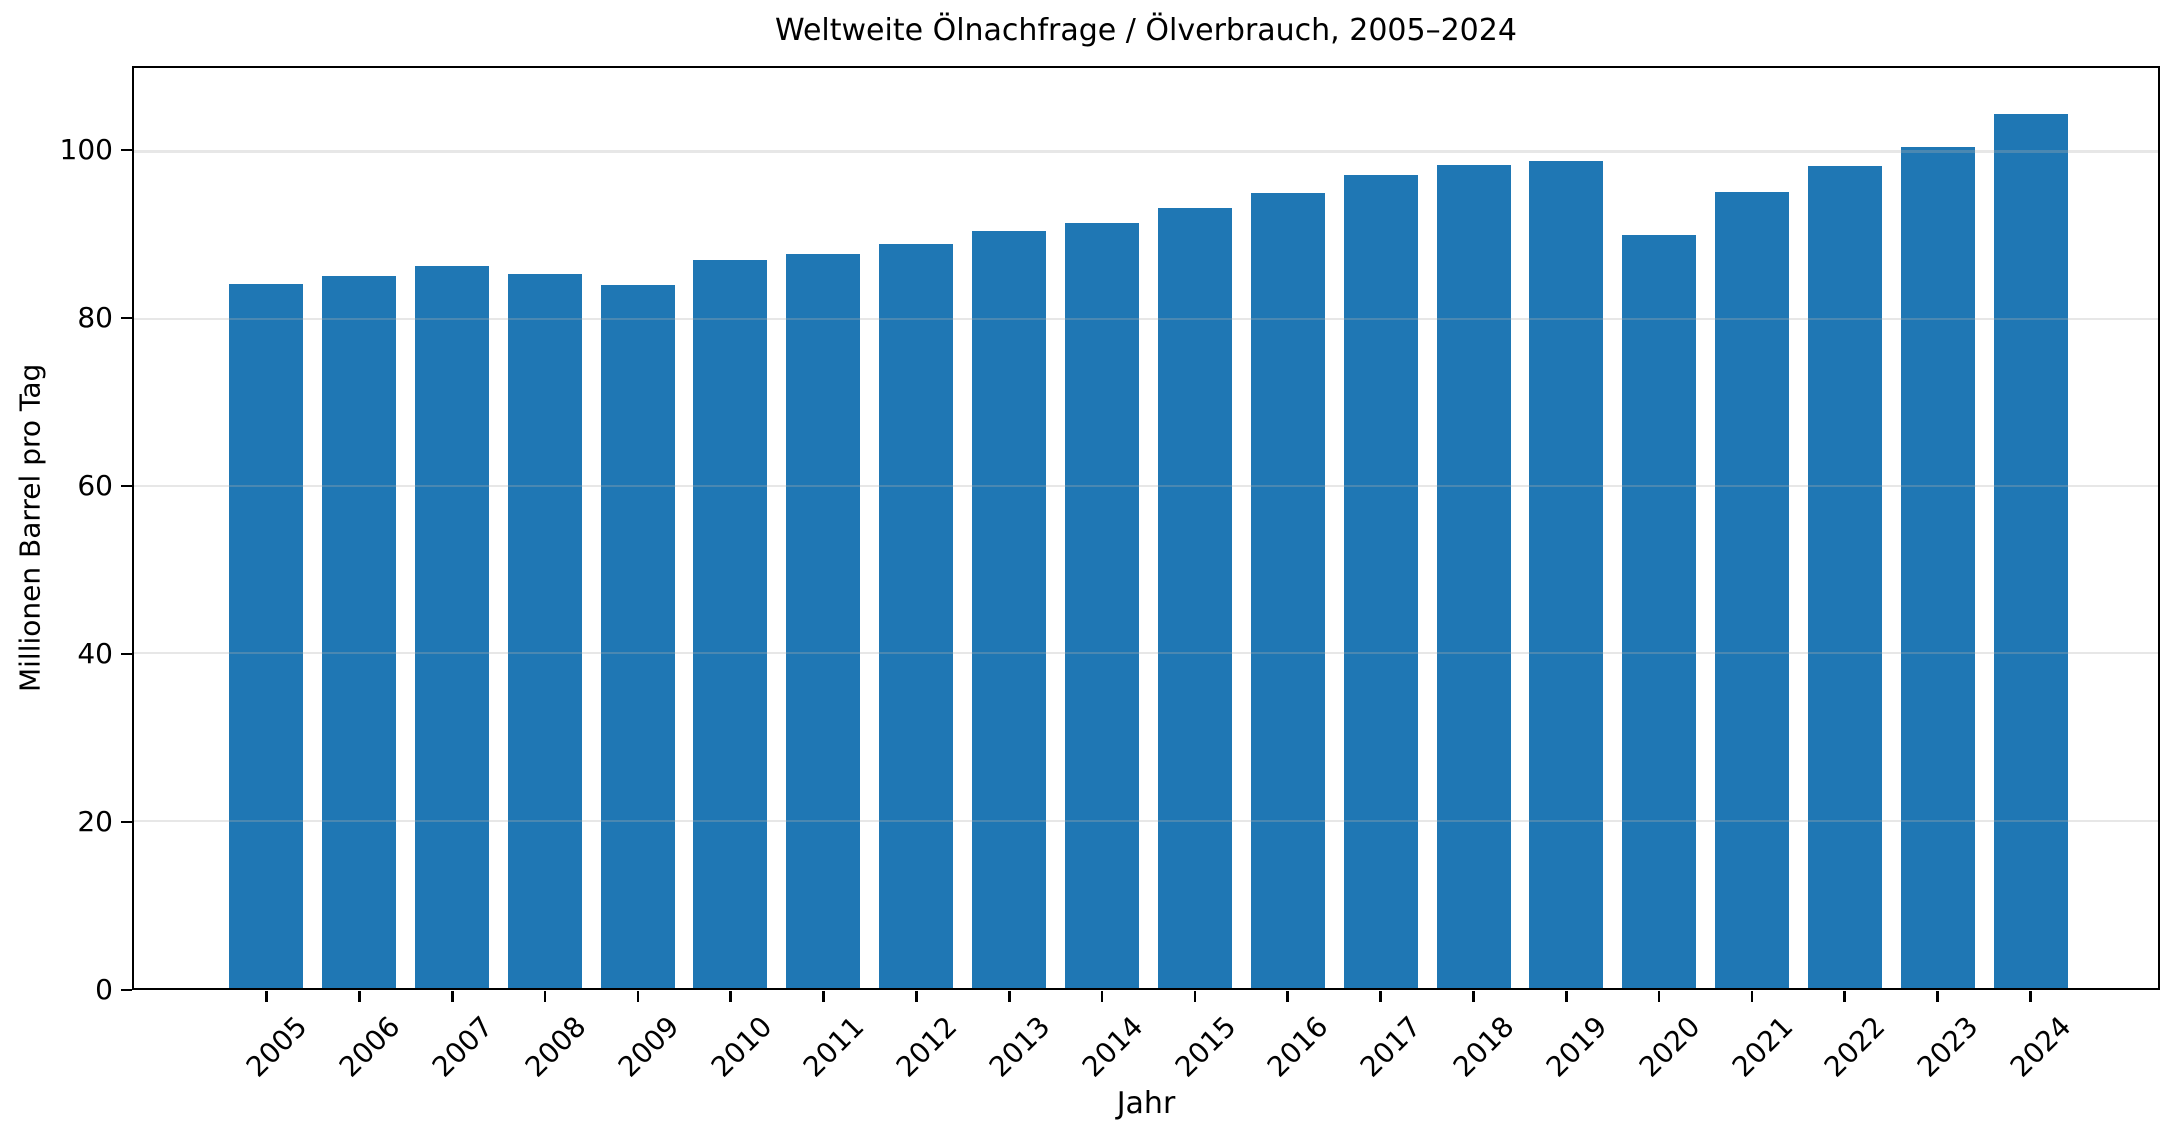 This screenshot has width=2180, height=1139. I want to click on x-tick-2019, so click(1566, 996).